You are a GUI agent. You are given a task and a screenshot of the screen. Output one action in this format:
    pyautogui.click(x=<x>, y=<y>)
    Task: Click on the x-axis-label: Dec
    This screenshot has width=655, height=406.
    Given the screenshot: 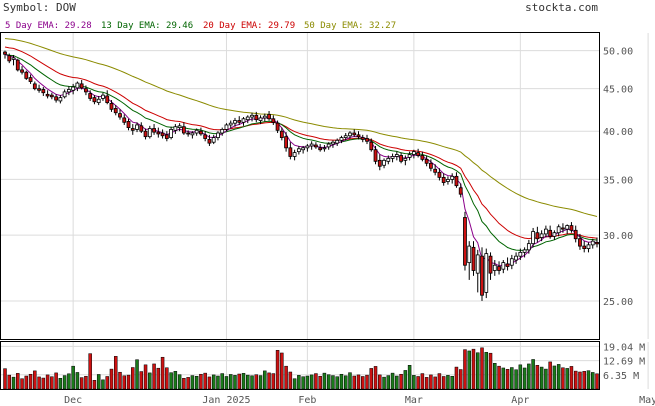 What is the action you would take?
    pyautogui.click(x=73, y=400)
    